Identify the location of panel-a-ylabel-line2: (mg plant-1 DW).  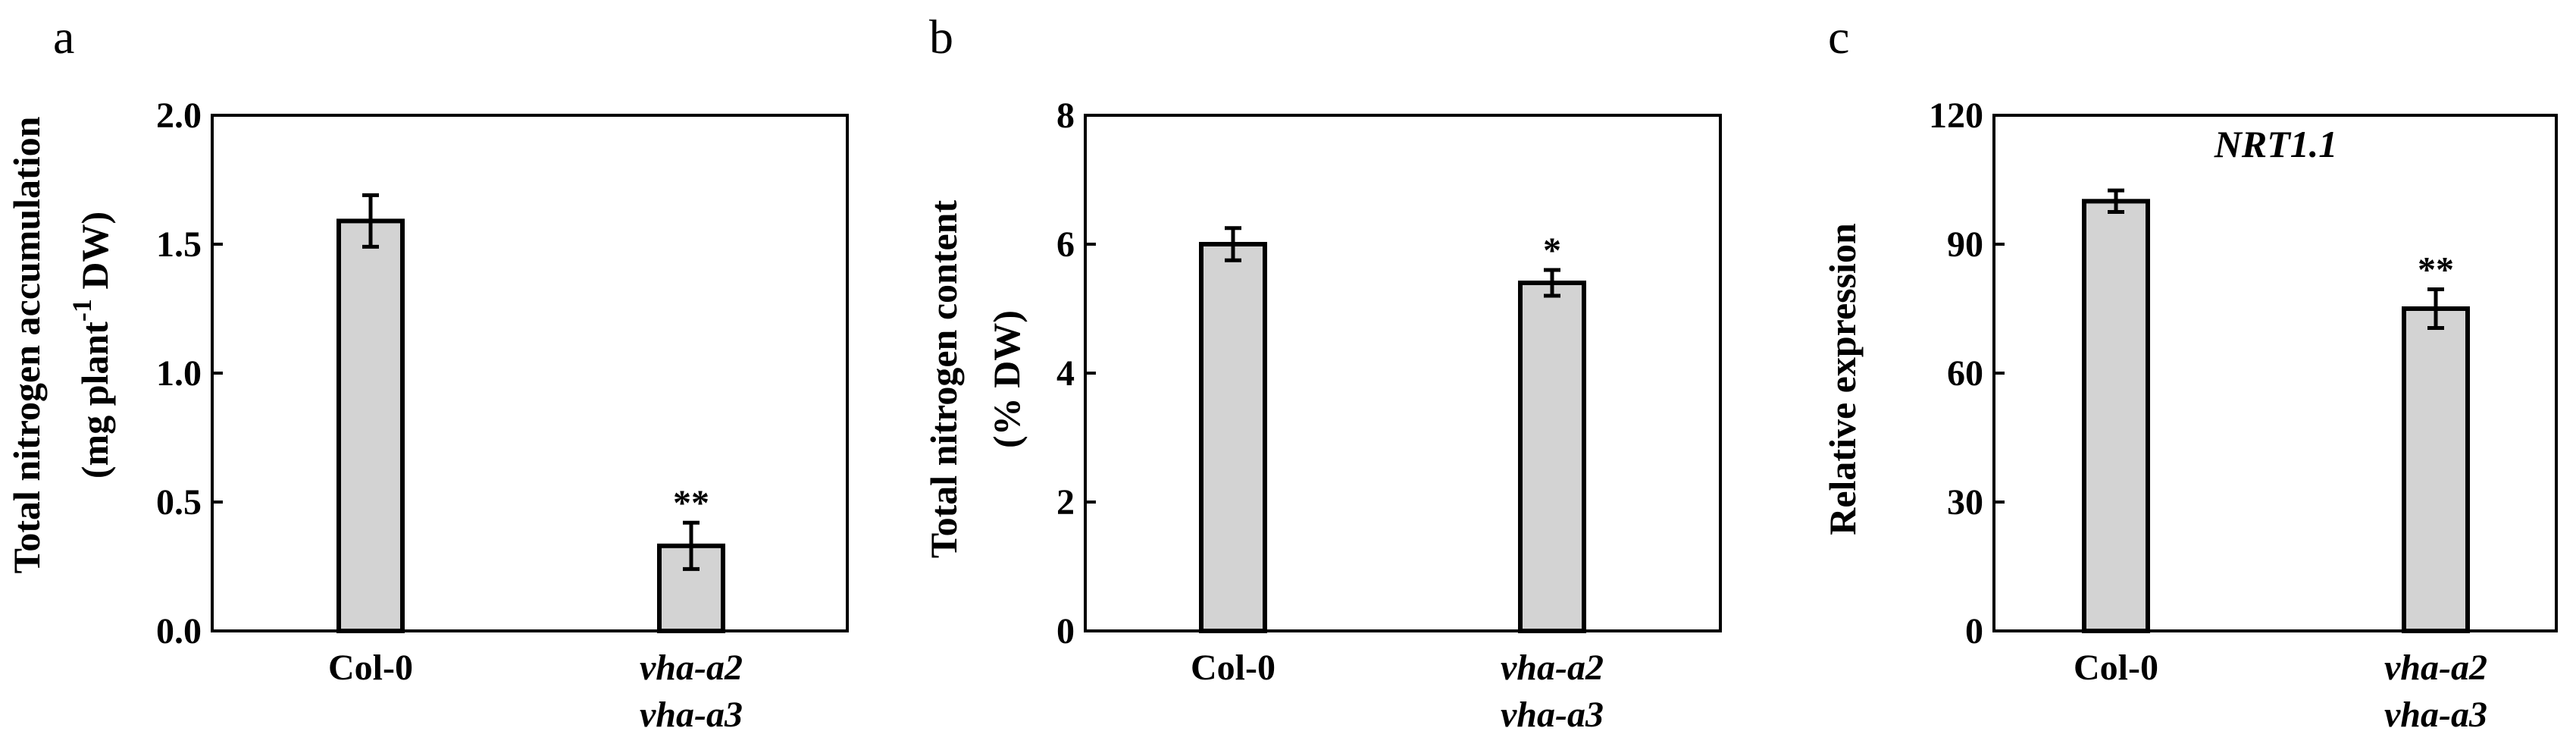
(91, 345).